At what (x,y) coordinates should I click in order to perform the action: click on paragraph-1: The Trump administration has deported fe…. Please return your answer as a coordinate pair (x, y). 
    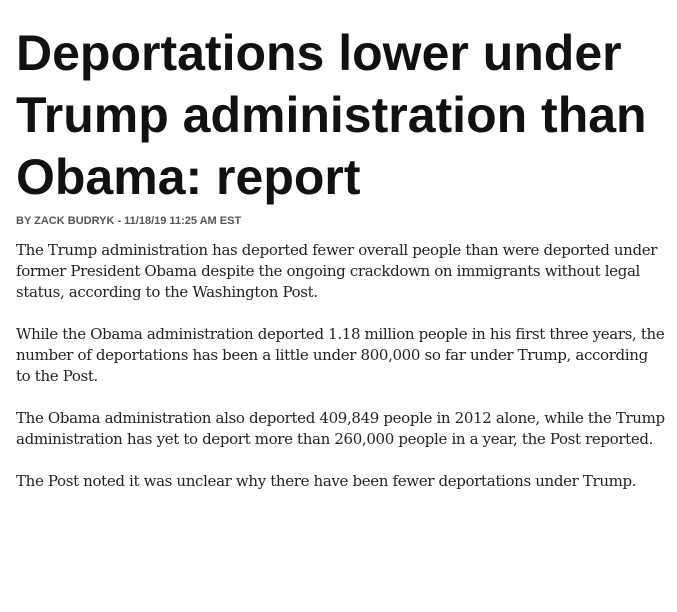
    Looking at the image, I should click on (337, 271).